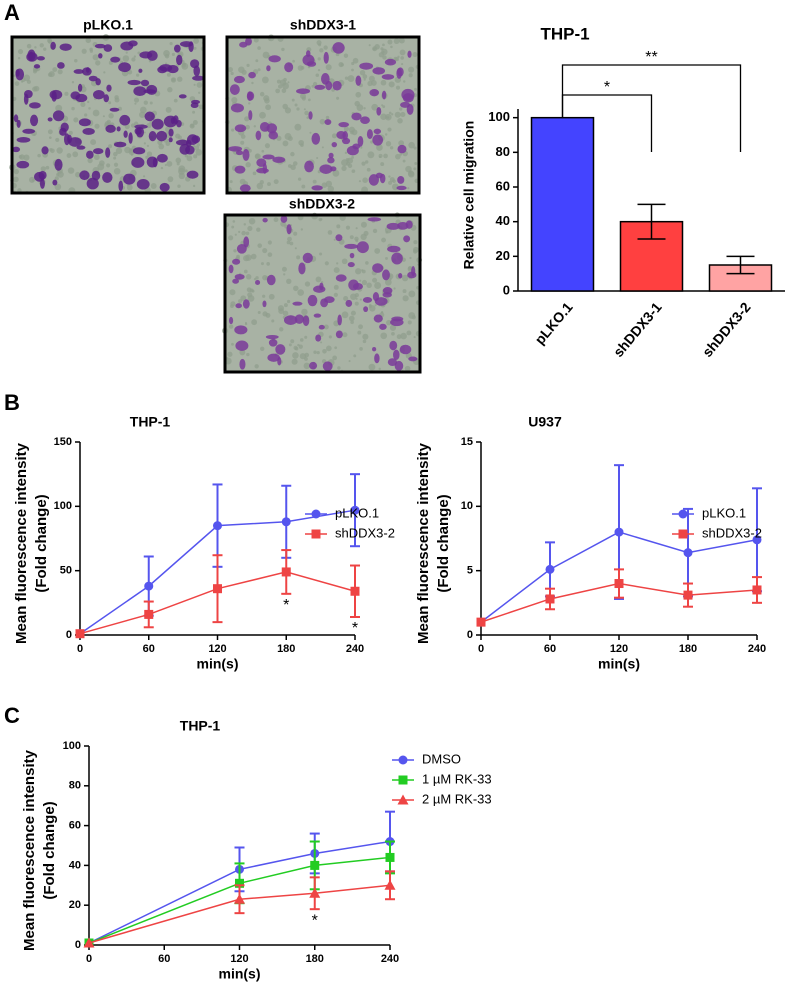  What do you see at coordinates (218, 664) in the screenshot?
I see `x-axis-title: min(s)` at bounding box center [218, 664].